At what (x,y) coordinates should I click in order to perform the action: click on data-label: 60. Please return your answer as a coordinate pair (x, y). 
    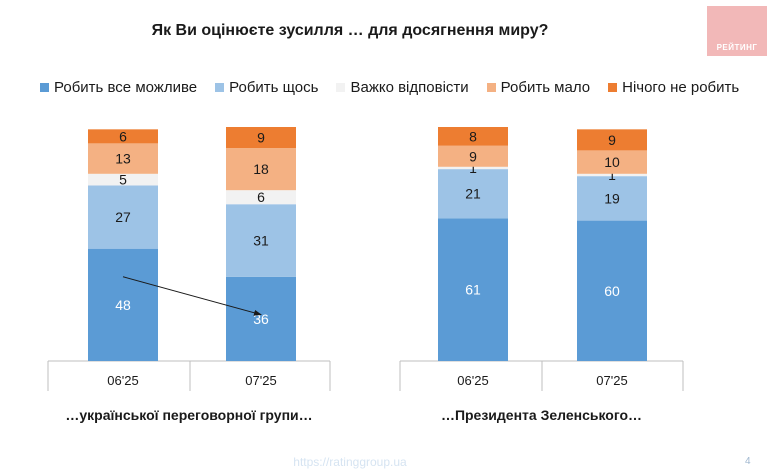
    Looking at the image, I should click on (612, 291).